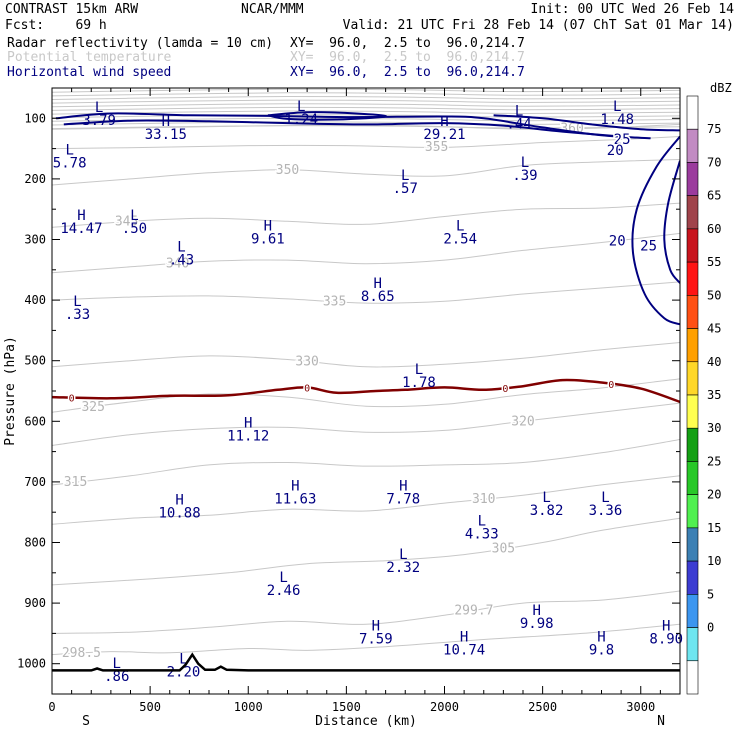 The height and width of the screenshot is (740, 740). What do you see at coordinates (542, 707) in the screenshot?
I see `x-tick-label: 2500` at bounding box center [542, 707].